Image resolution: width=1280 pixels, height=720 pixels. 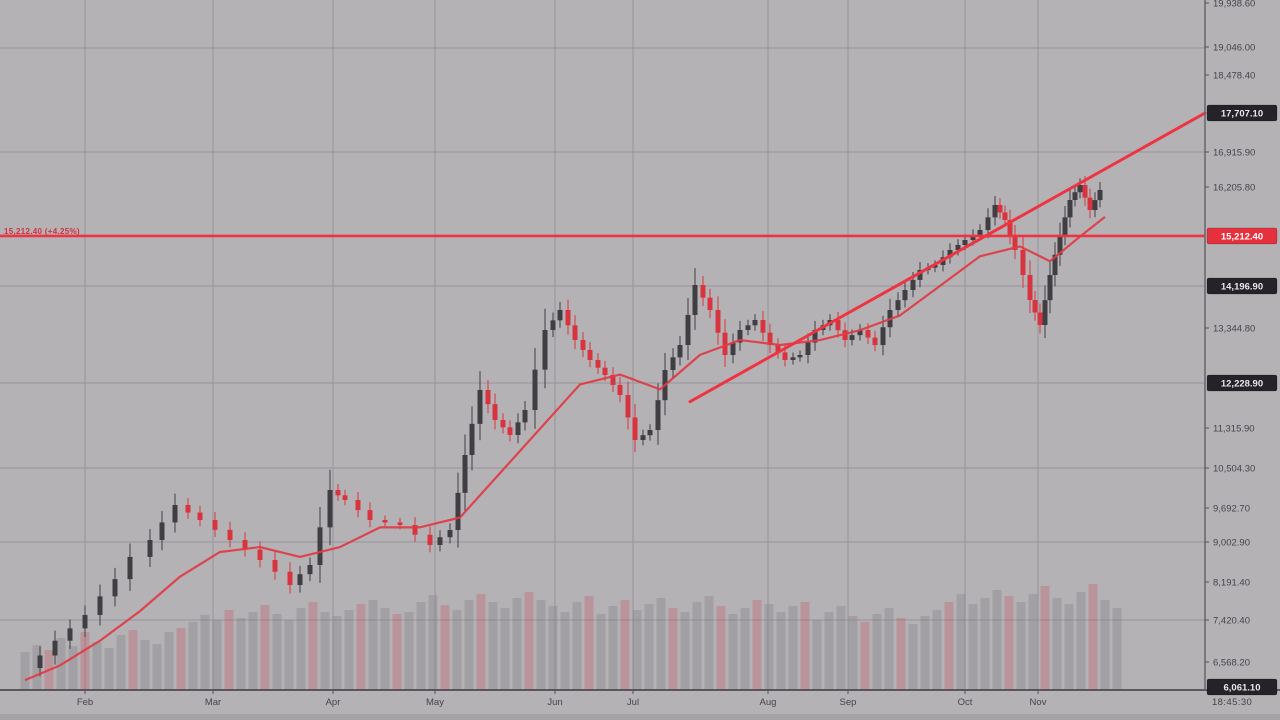 I want to click on hline-price-tag-box, so click(x=1242, y=236).